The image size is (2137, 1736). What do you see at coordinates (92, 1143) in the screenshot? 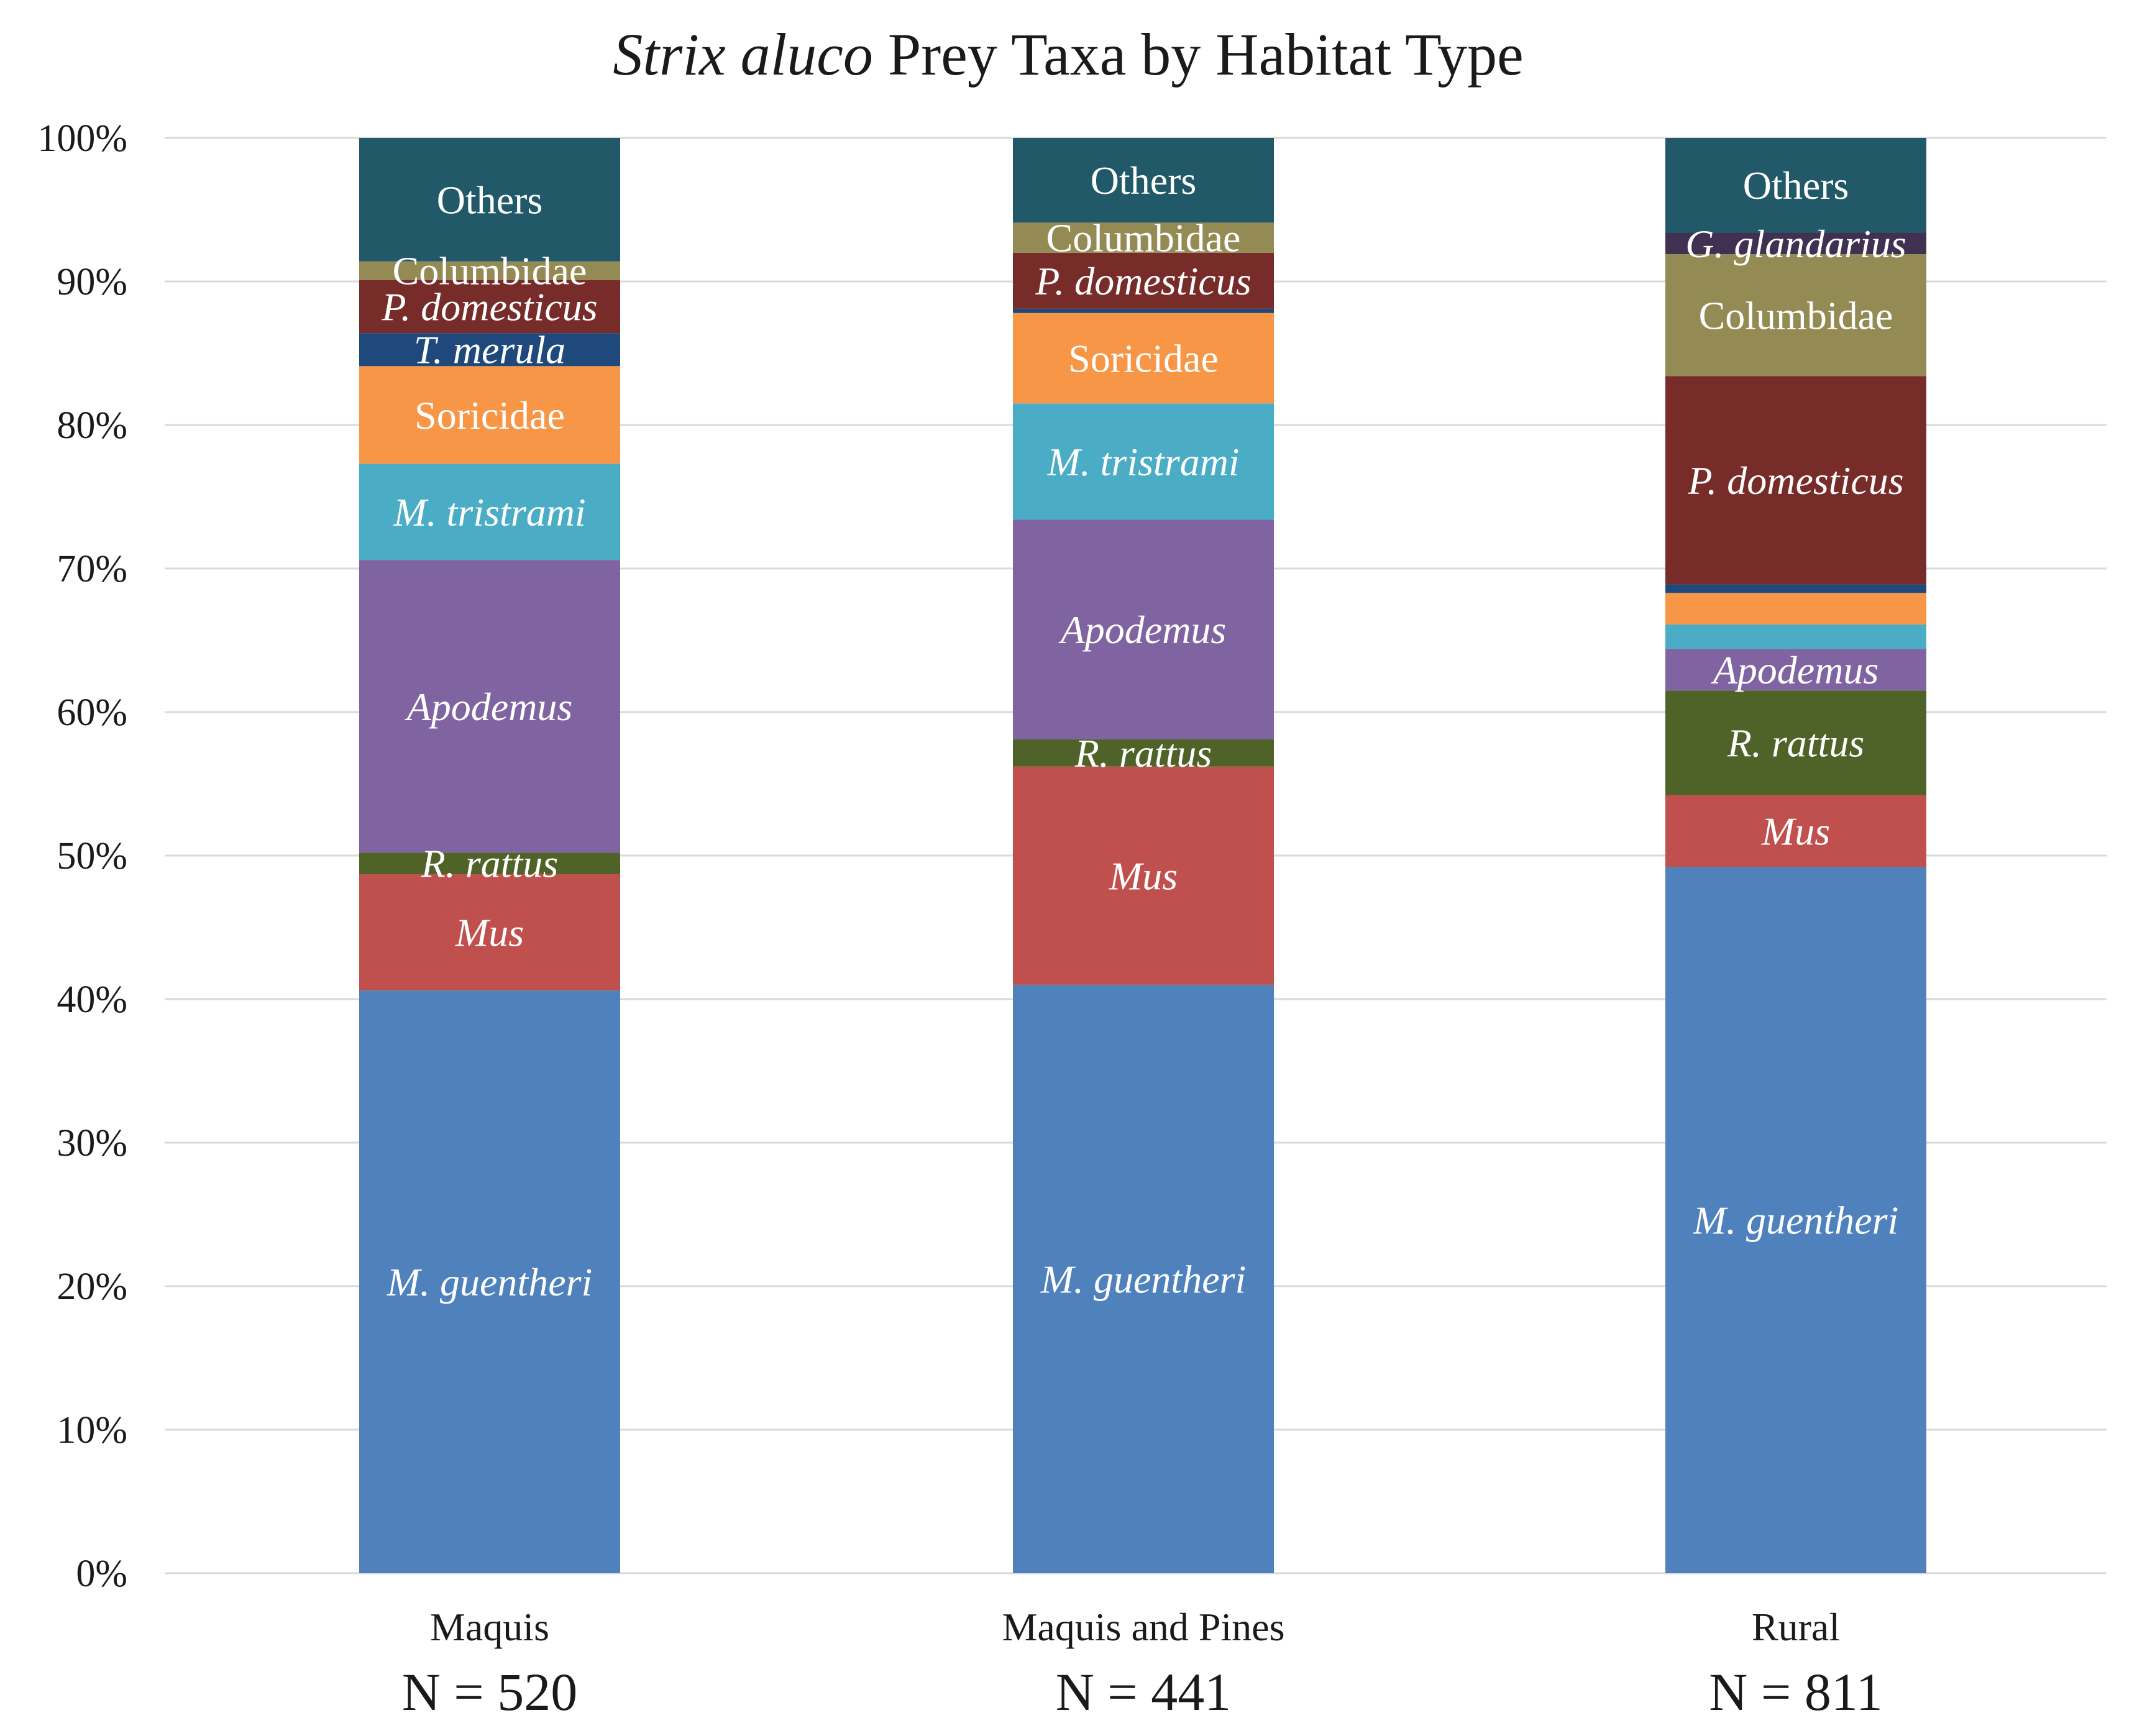
I see `y-tick-label-30: 30%` at bounding box center [92, 1143].